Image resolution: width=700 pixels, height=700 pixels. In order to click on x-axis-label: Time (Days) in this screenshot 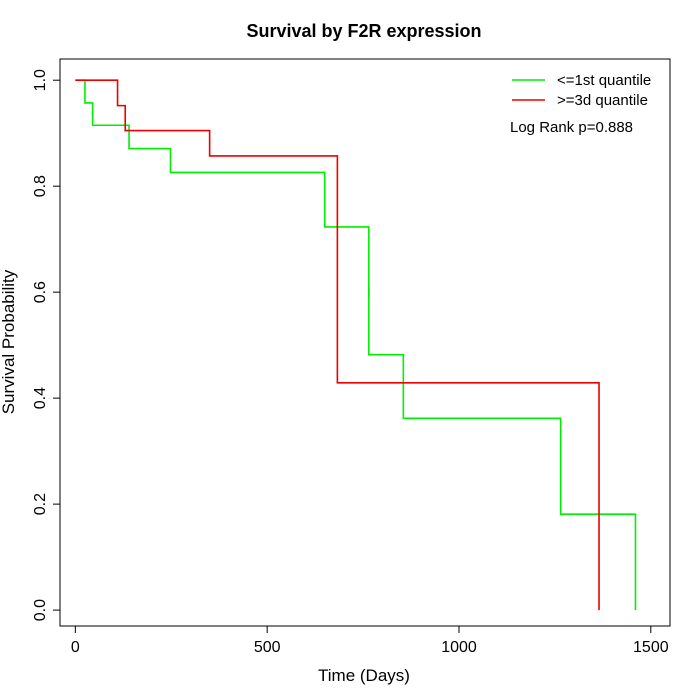, I will do `click(364, 675)`.